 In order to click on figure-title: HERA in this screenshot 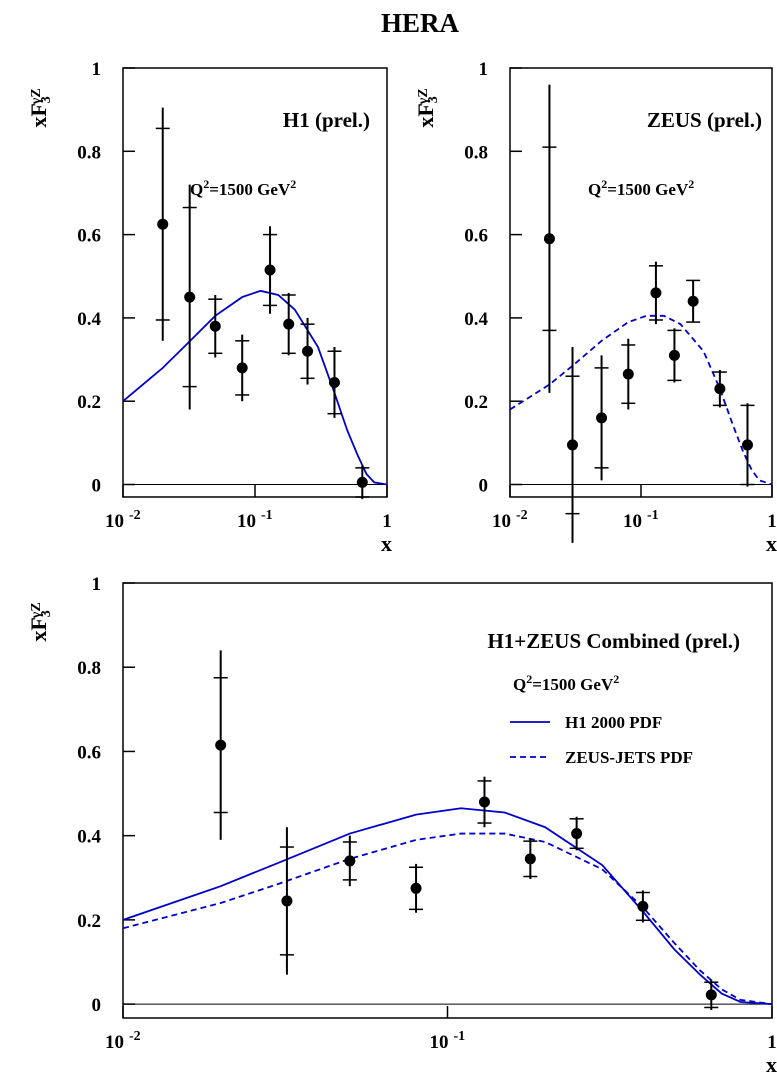, I will do `click(420, 23)`.